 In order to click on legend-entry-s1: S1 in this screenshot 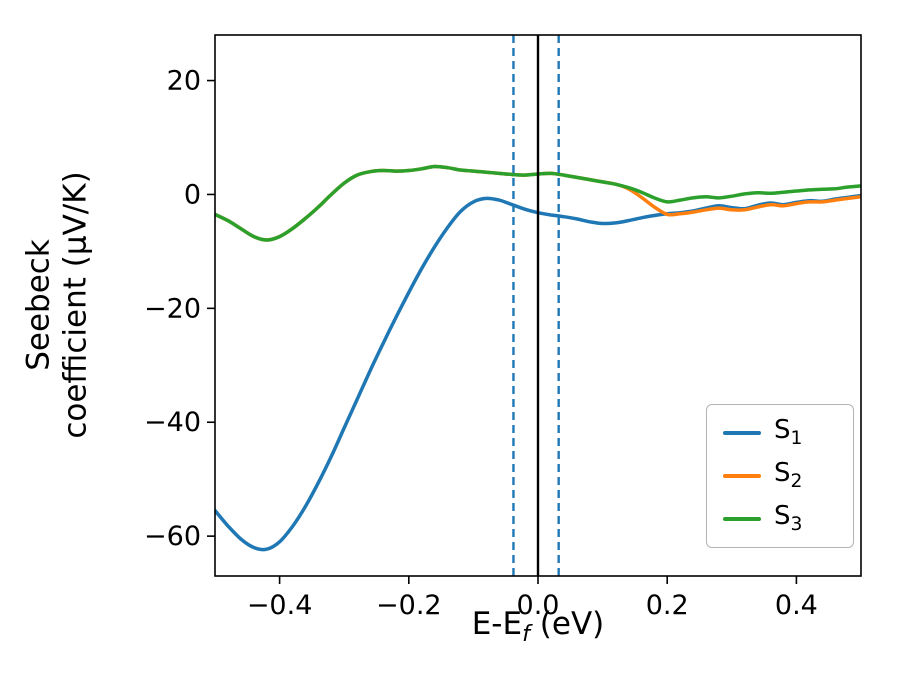, I will do `click(784, 433)`.